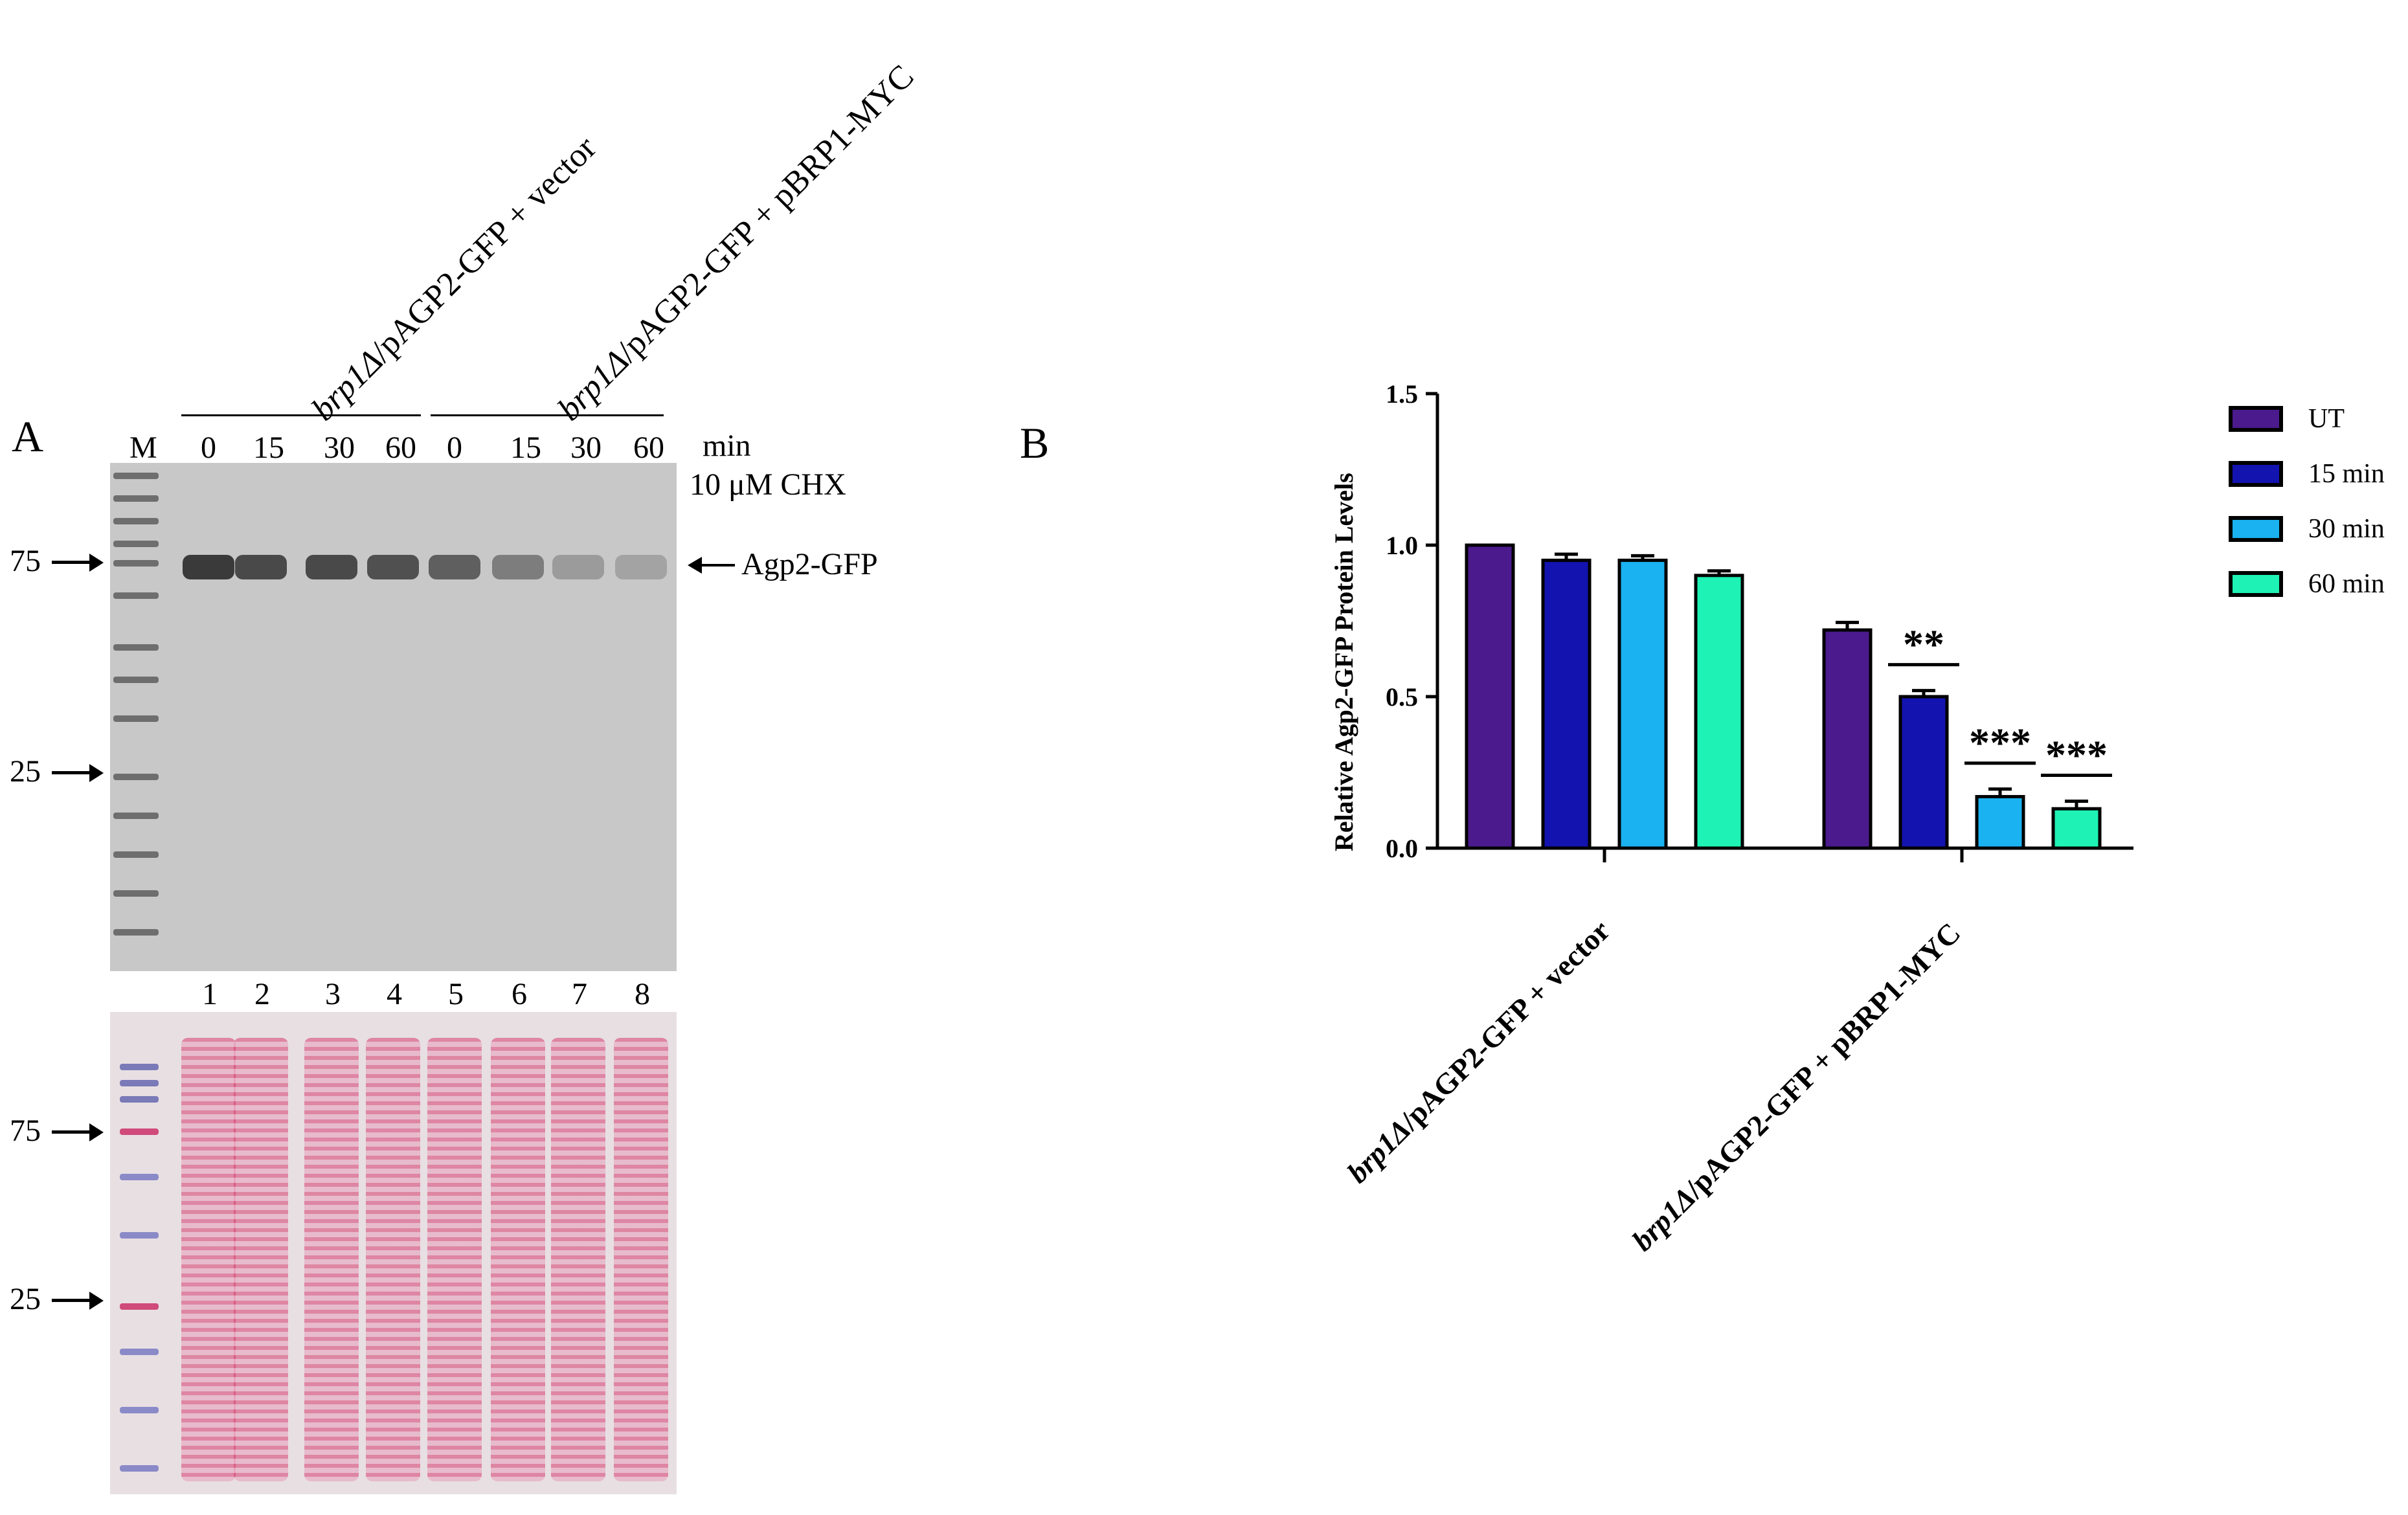 Image resolution: width=2408 pixels, height=1515 pixels. Describe the element at coordinates (1402, 394) in the screenshot. I see `y-tick-label: 1.5` at that location.